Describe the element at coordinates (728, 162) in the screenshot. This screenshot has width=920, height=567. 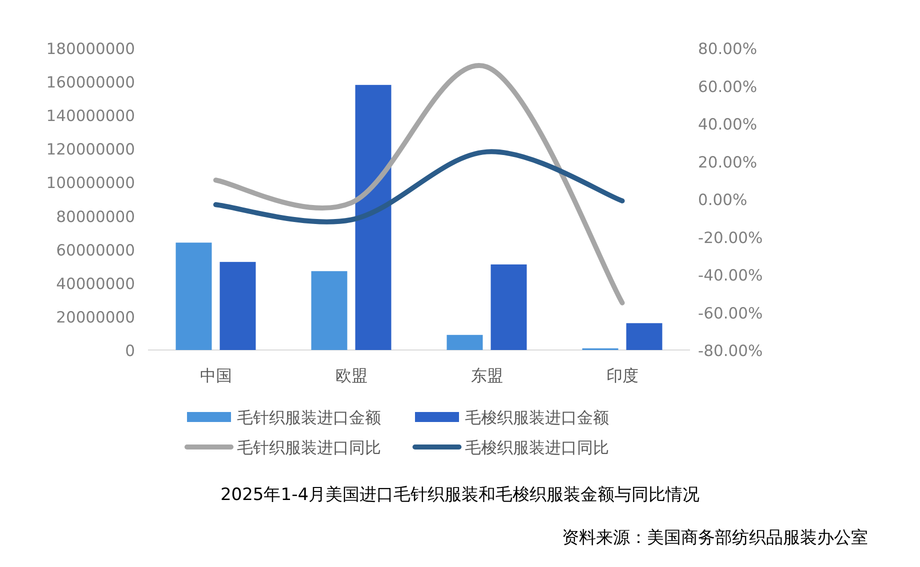
I see `y2-tick-label: 20.00%` at that location.